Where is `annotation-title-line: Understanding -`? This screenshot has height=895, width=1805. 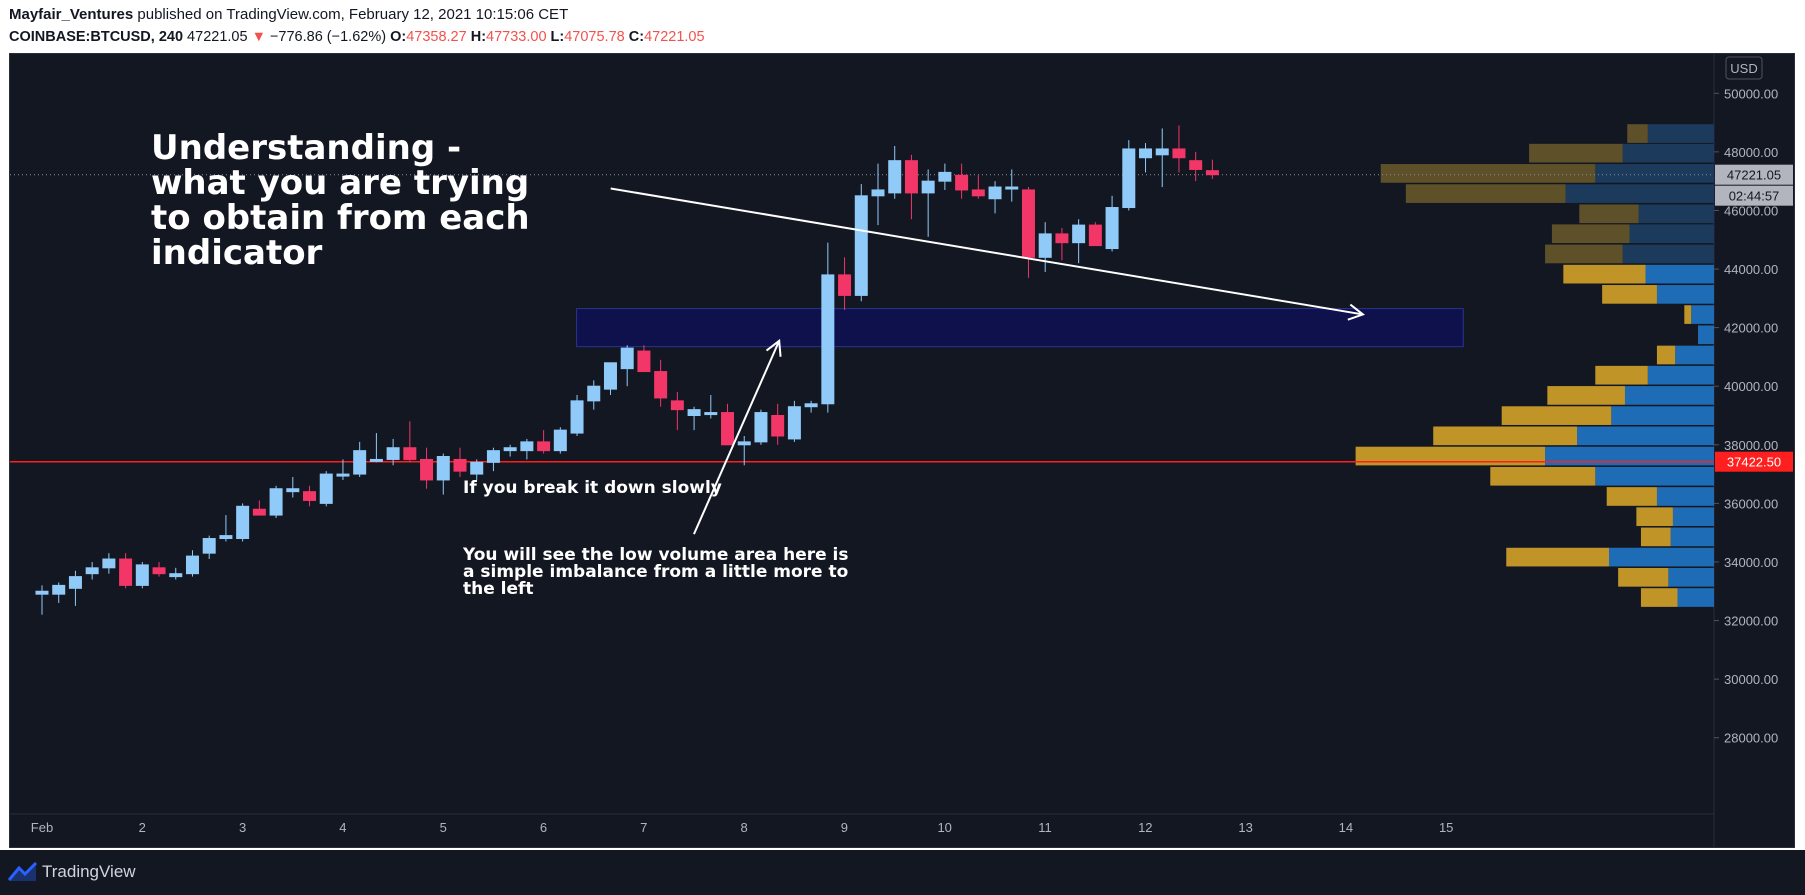 annotation-title-line: Understanding - is located at coordinates (306, 148).